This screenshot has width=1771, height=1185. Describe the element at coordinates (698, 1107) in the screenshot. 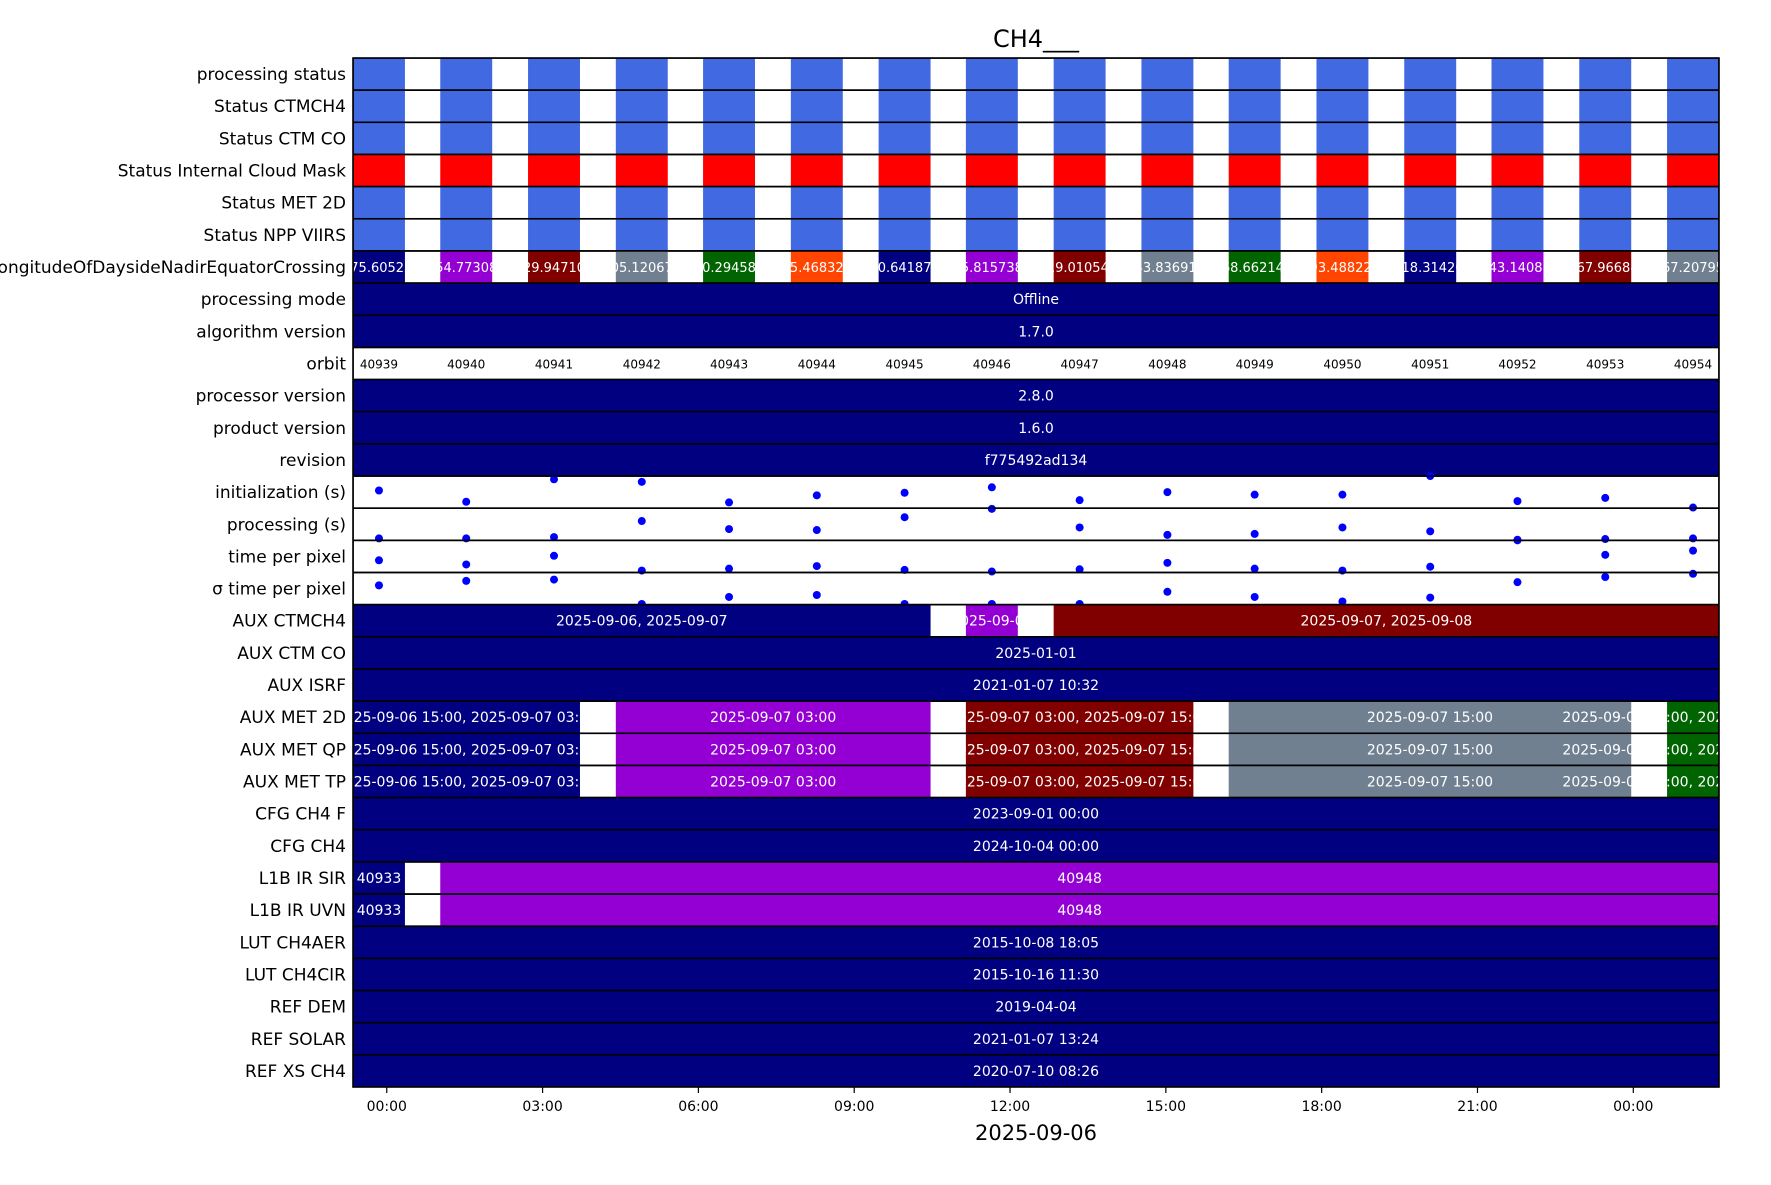

I see `x-tick-label: 06:00` at that location.